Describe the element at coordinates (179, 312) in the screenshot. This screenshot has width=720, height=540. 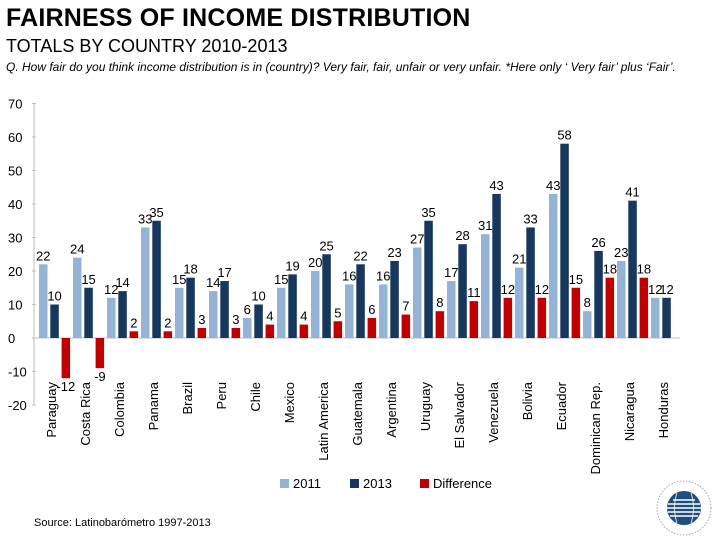
I see `bar-brazil-2011` at that location.